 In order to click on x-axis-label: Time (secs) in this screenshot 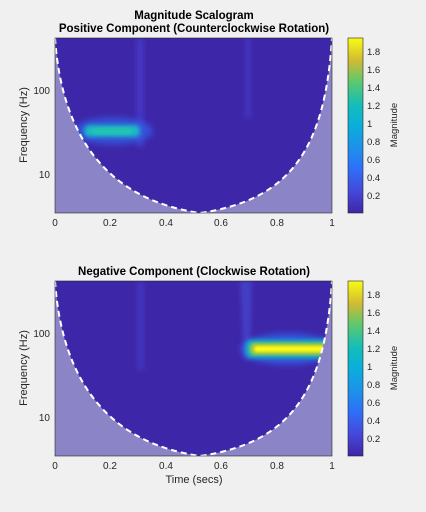, I will do `click(193, 480)`.